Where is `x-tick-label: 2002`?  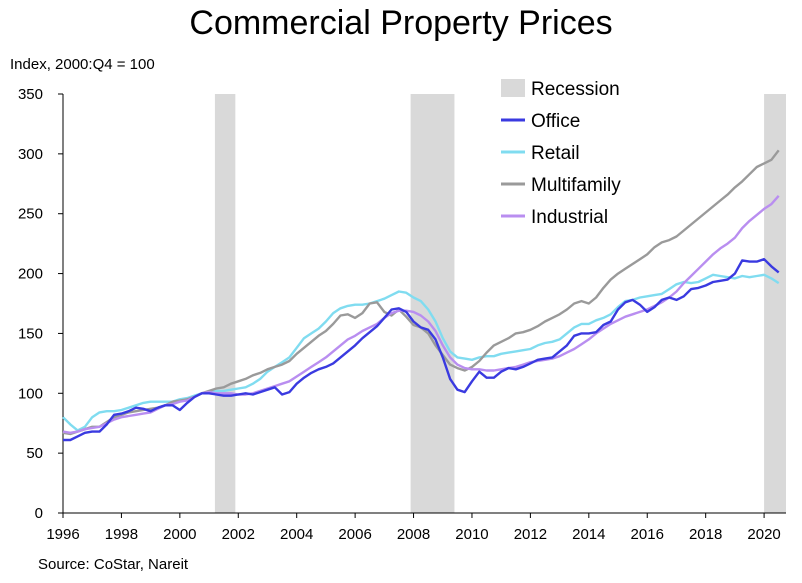
x-tick-label: 2002 is located at coordinates (238, 534).